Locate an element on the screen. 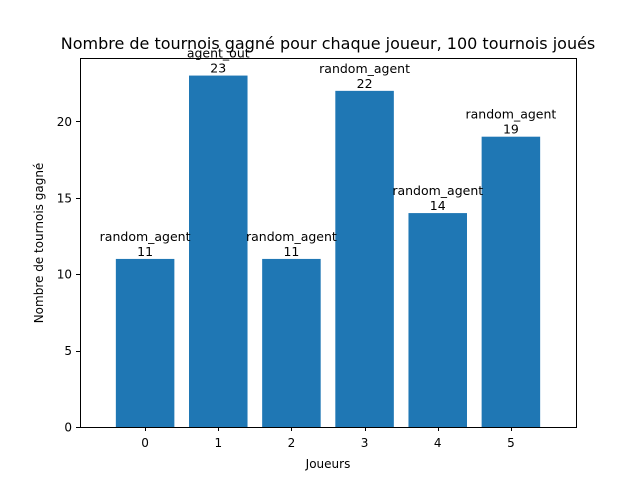  x-tick-label-0: 0 is located at coordinates (145, 443).